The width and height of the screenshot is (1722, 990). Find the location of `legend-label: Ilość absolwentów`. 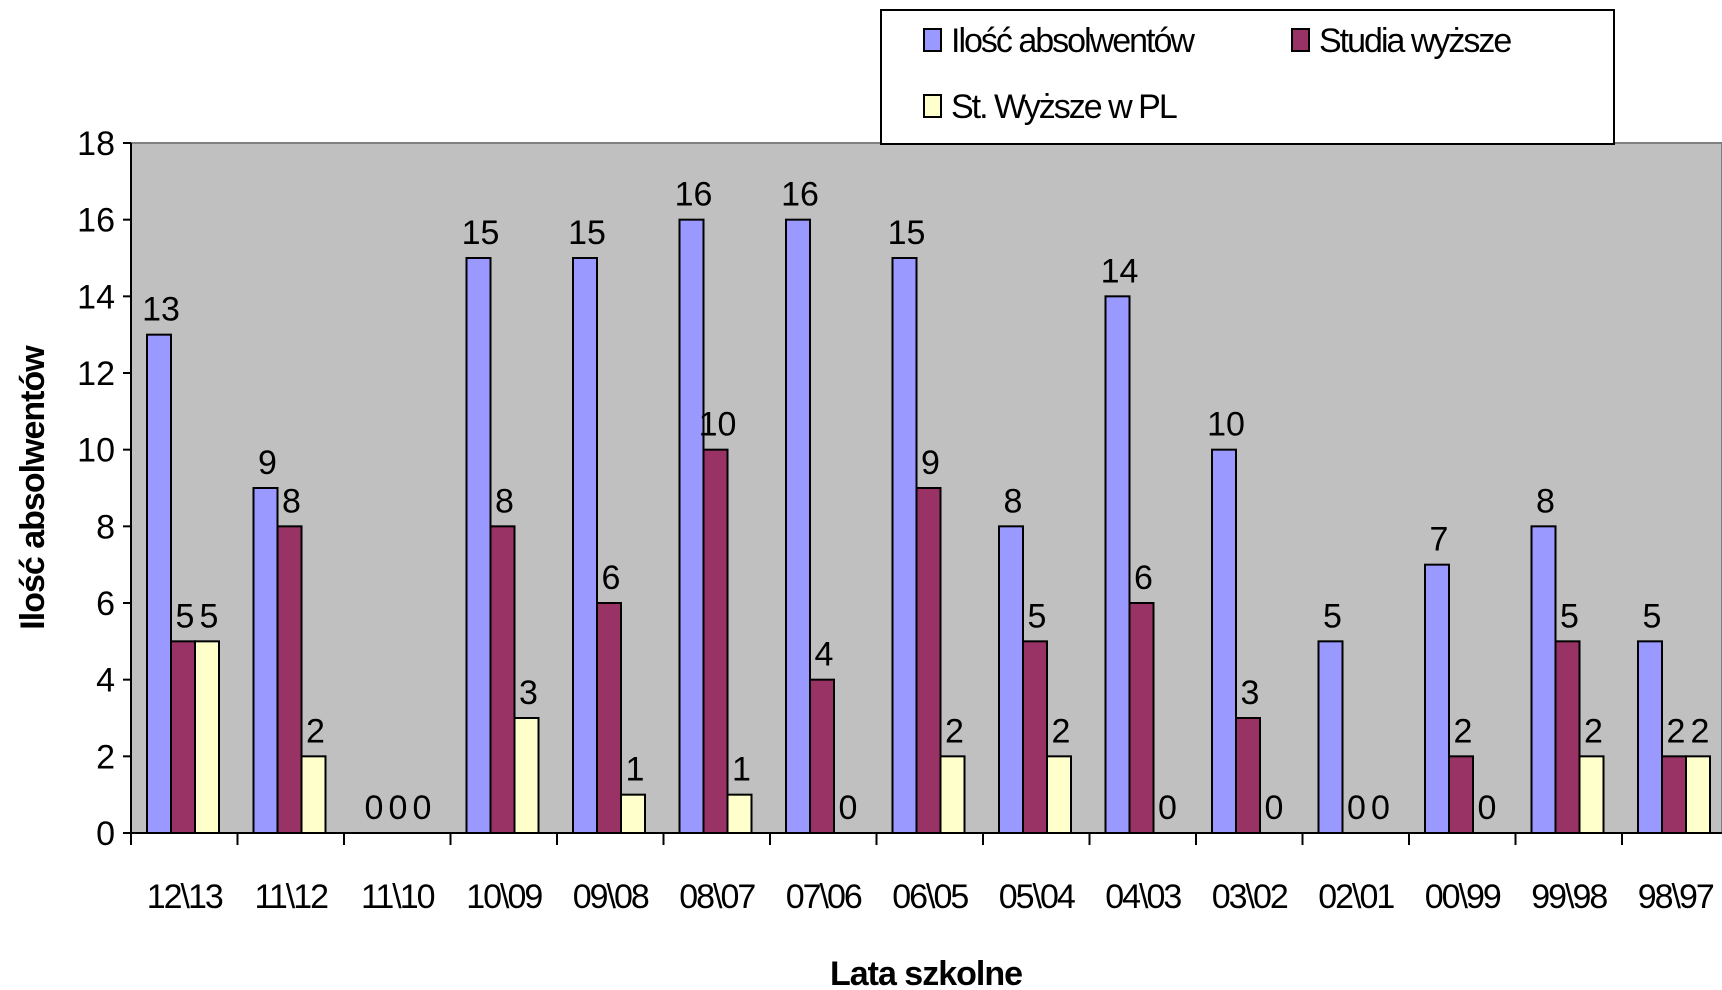

legend-label: Ilość absolwentów is located at coordinates (1073, 41).